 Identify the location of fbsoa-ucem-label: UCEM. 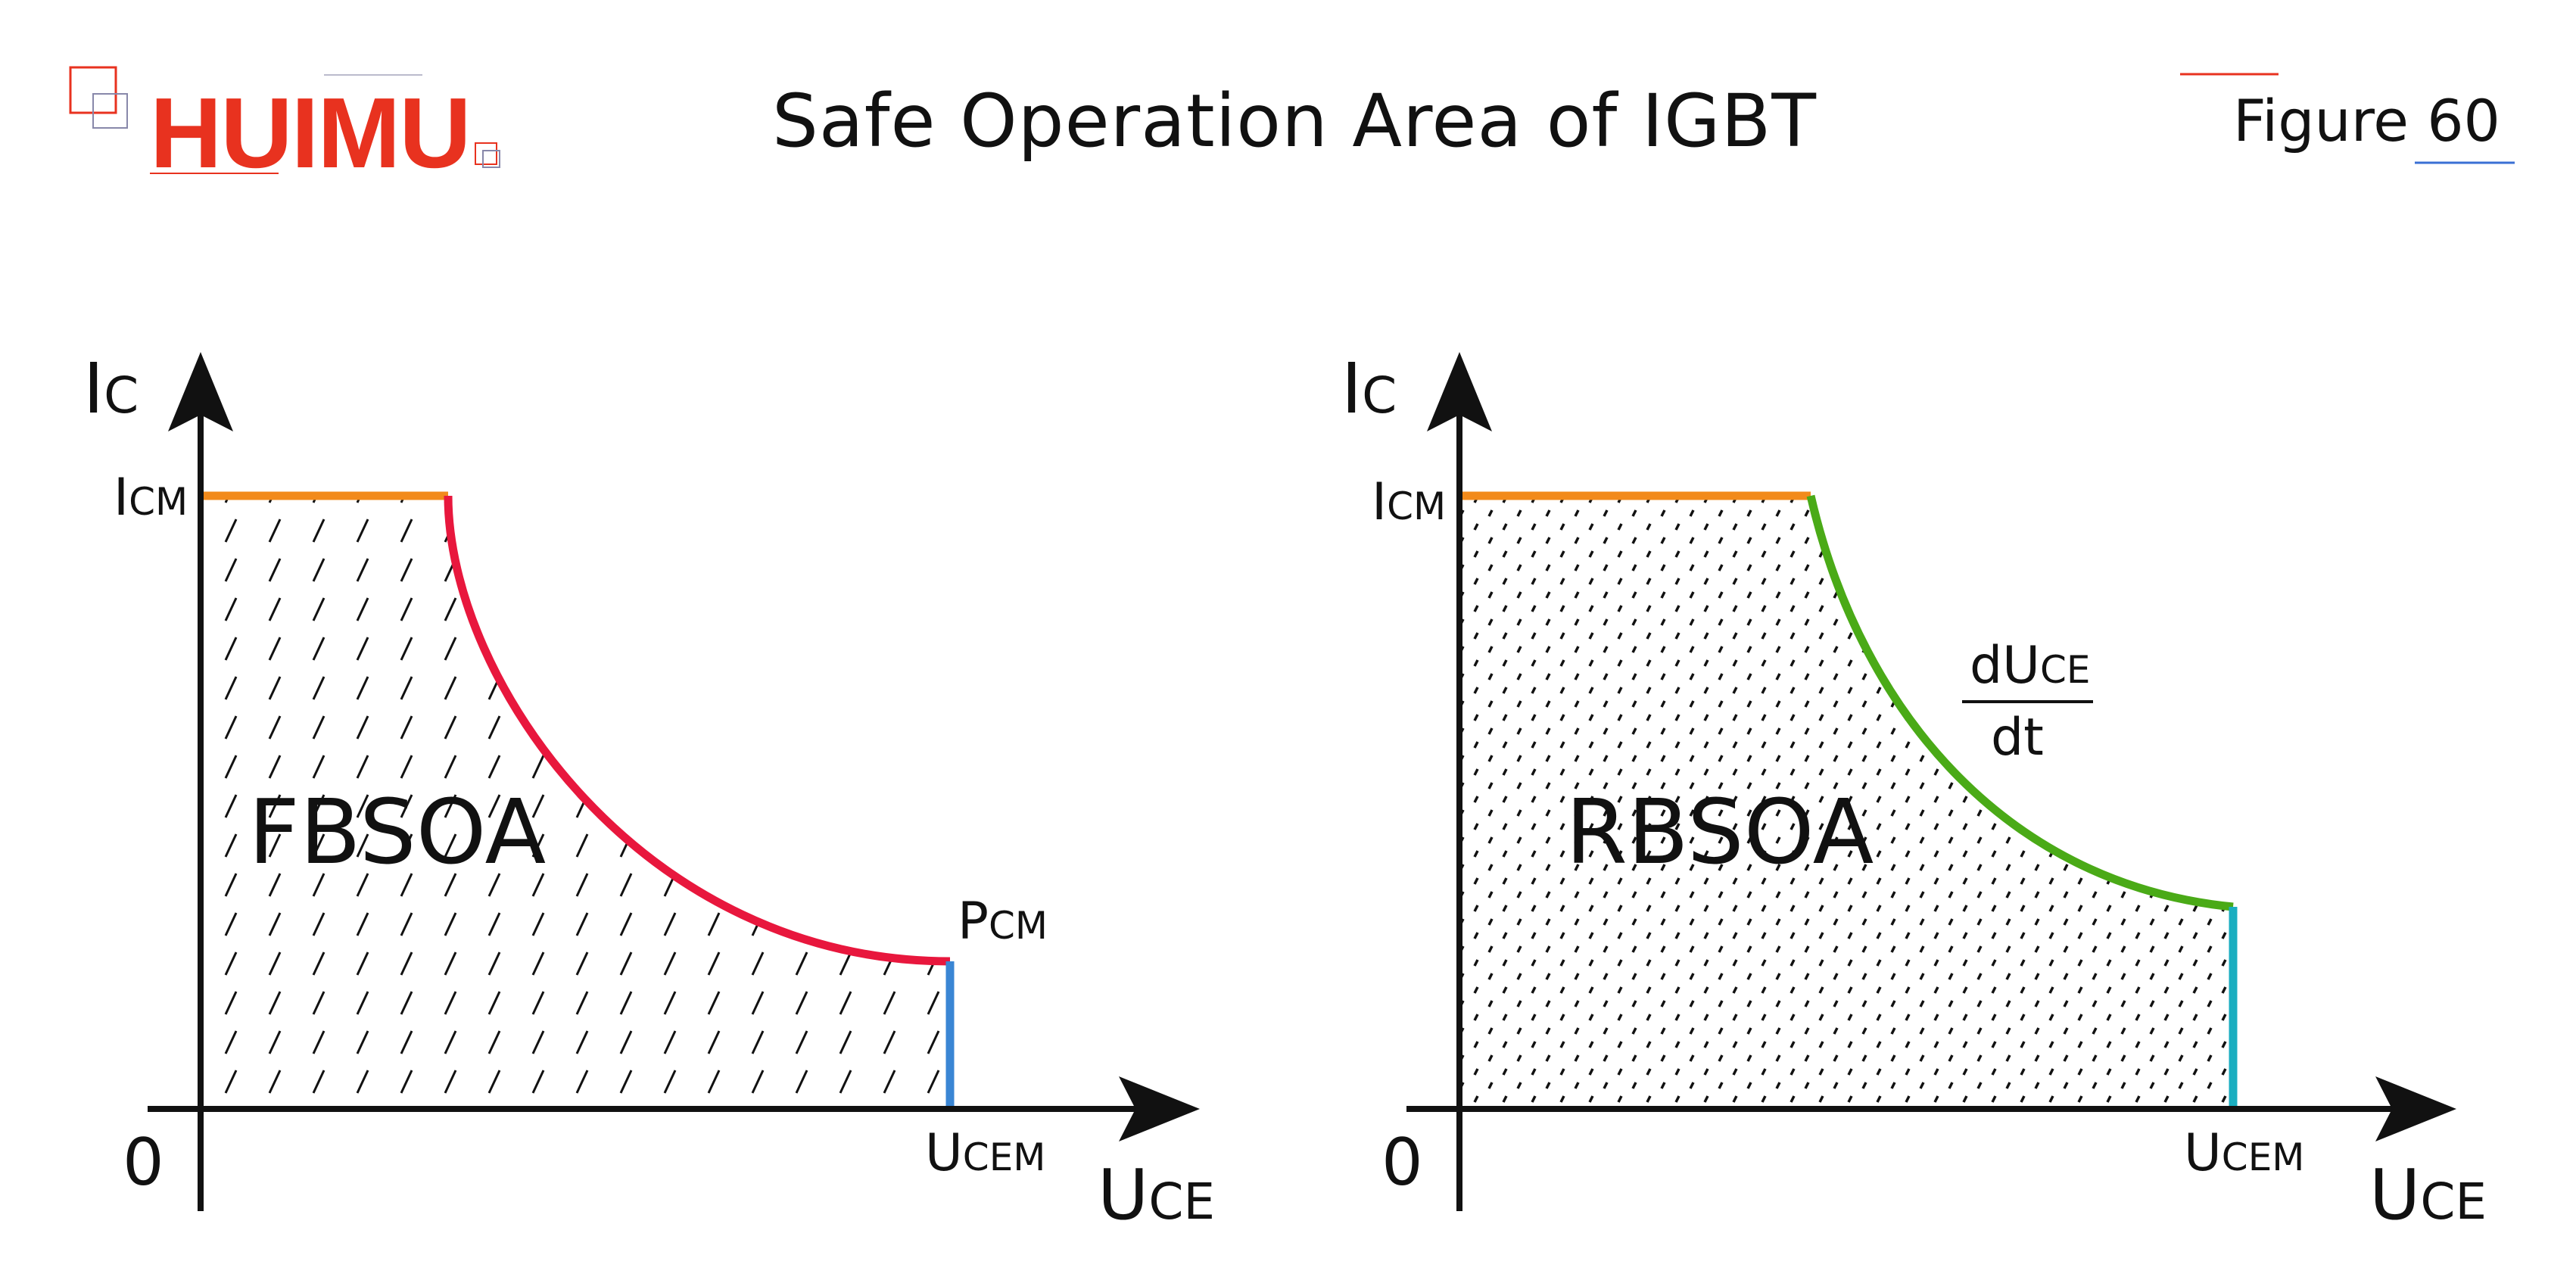
(985, 1153).